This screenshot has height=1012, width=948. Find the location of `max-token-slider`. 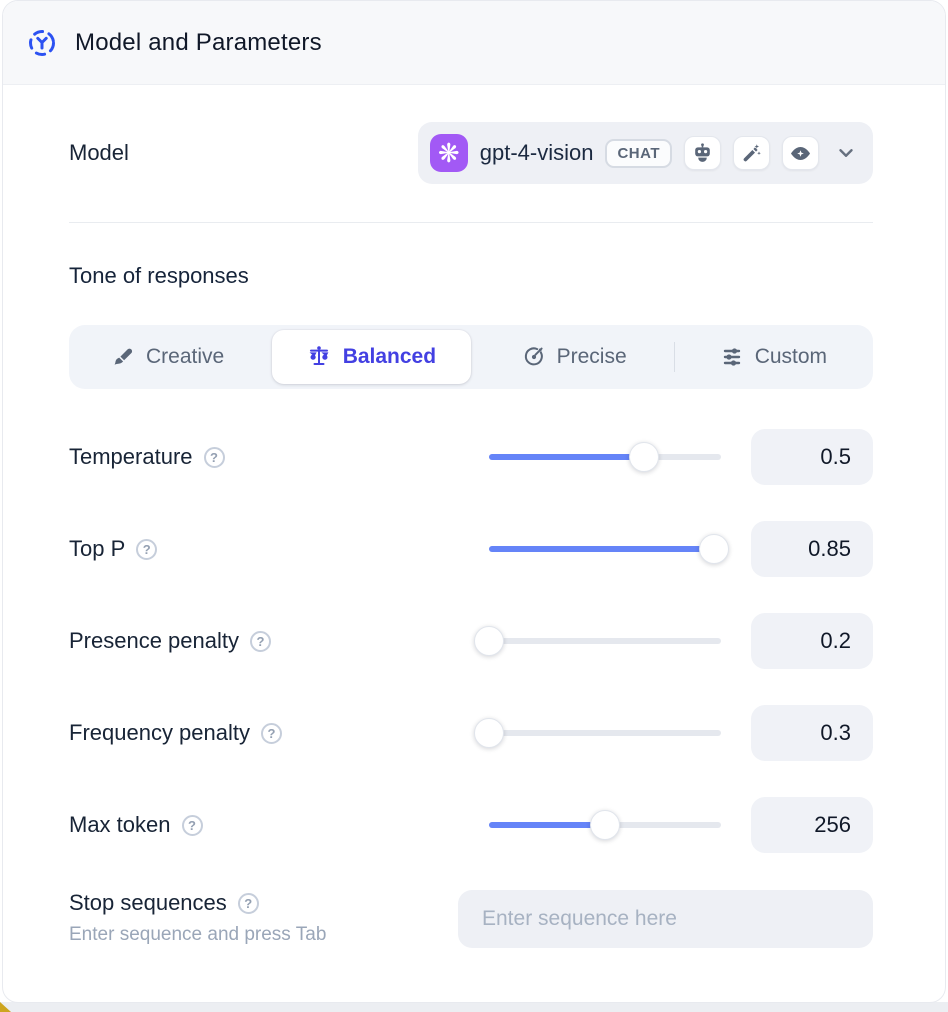

max-token-slider is located at coordinates (605, 825).